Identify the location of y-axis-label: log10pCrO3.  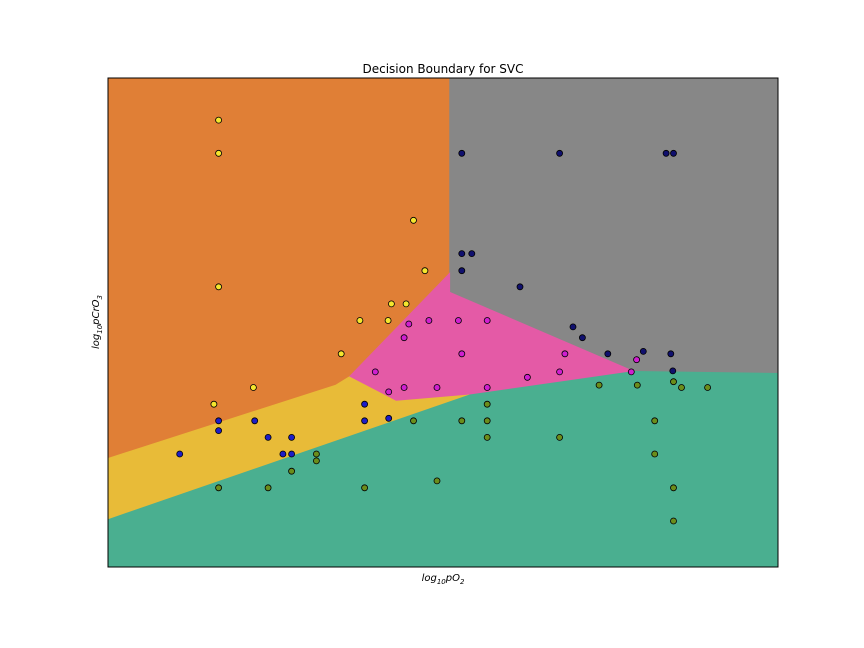
(97, 322).